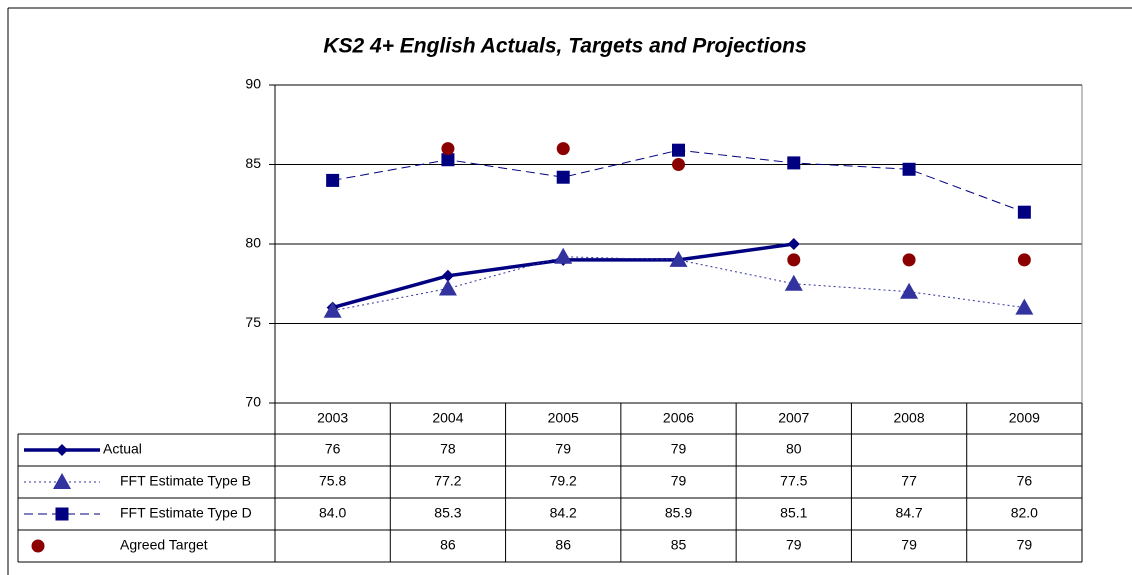 The image size is (1132, 575). What do you see at coordinates (793, 513) in the screenshot?
I see `table-cell: 85.1` at bounding box center [793, 513].